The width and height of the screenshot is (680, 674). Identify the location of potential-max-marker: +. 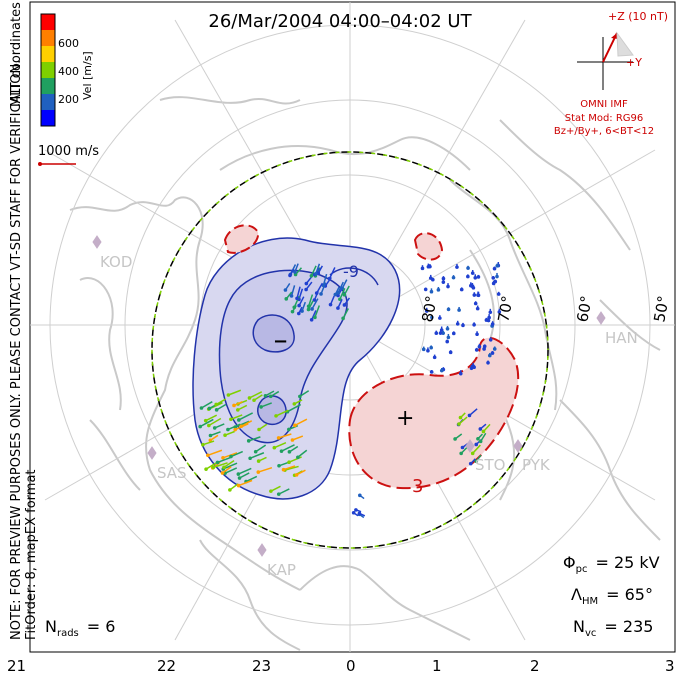
(405, 418).